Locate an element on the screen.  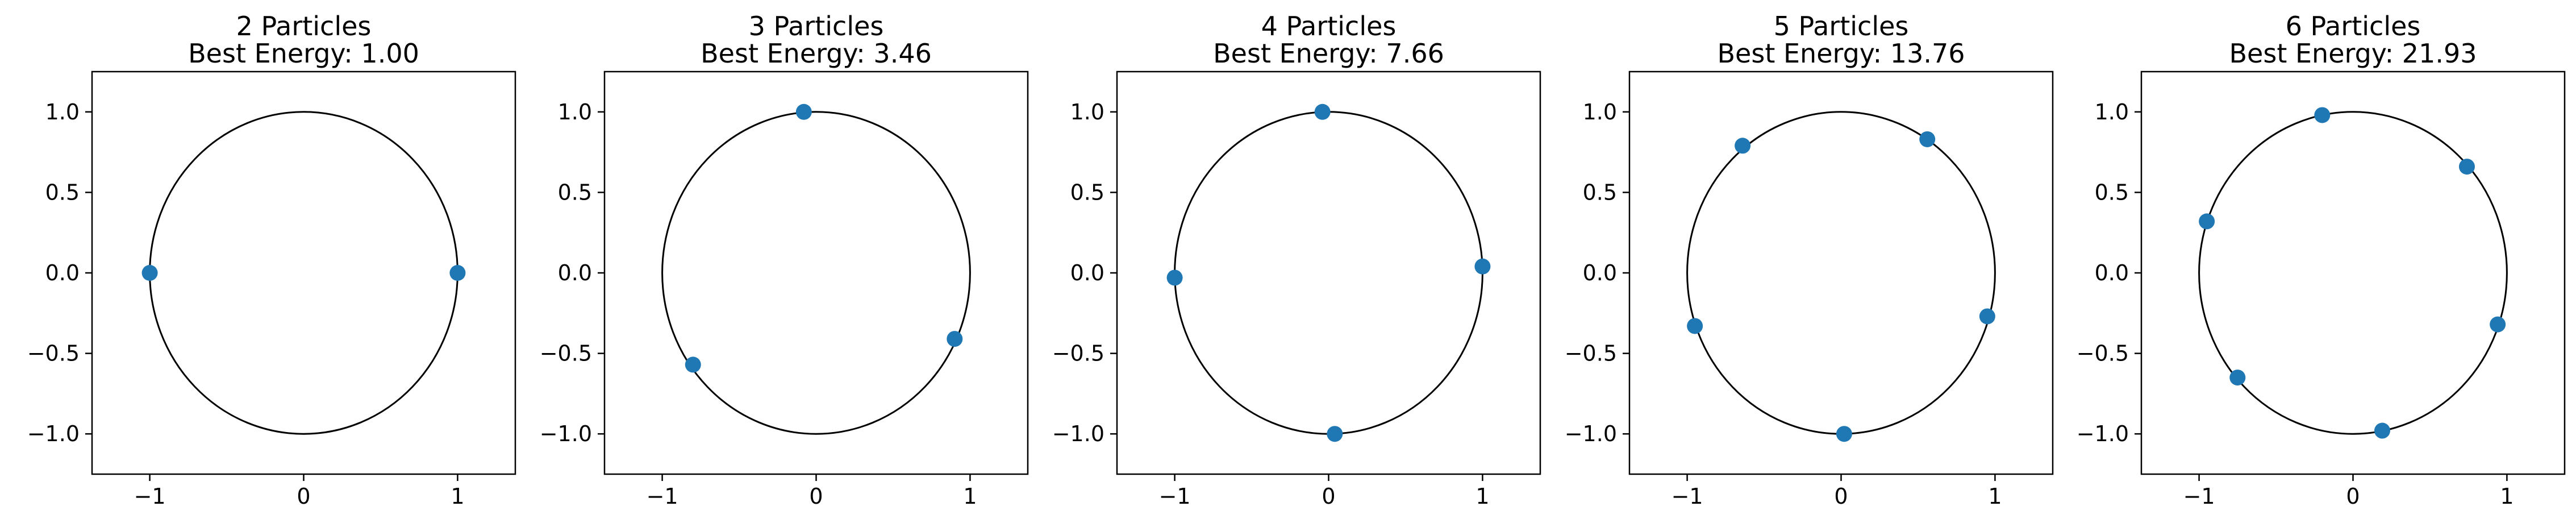
subplot-subtitle: Best Energy: 1.00 is located at coordinates (303, 53).